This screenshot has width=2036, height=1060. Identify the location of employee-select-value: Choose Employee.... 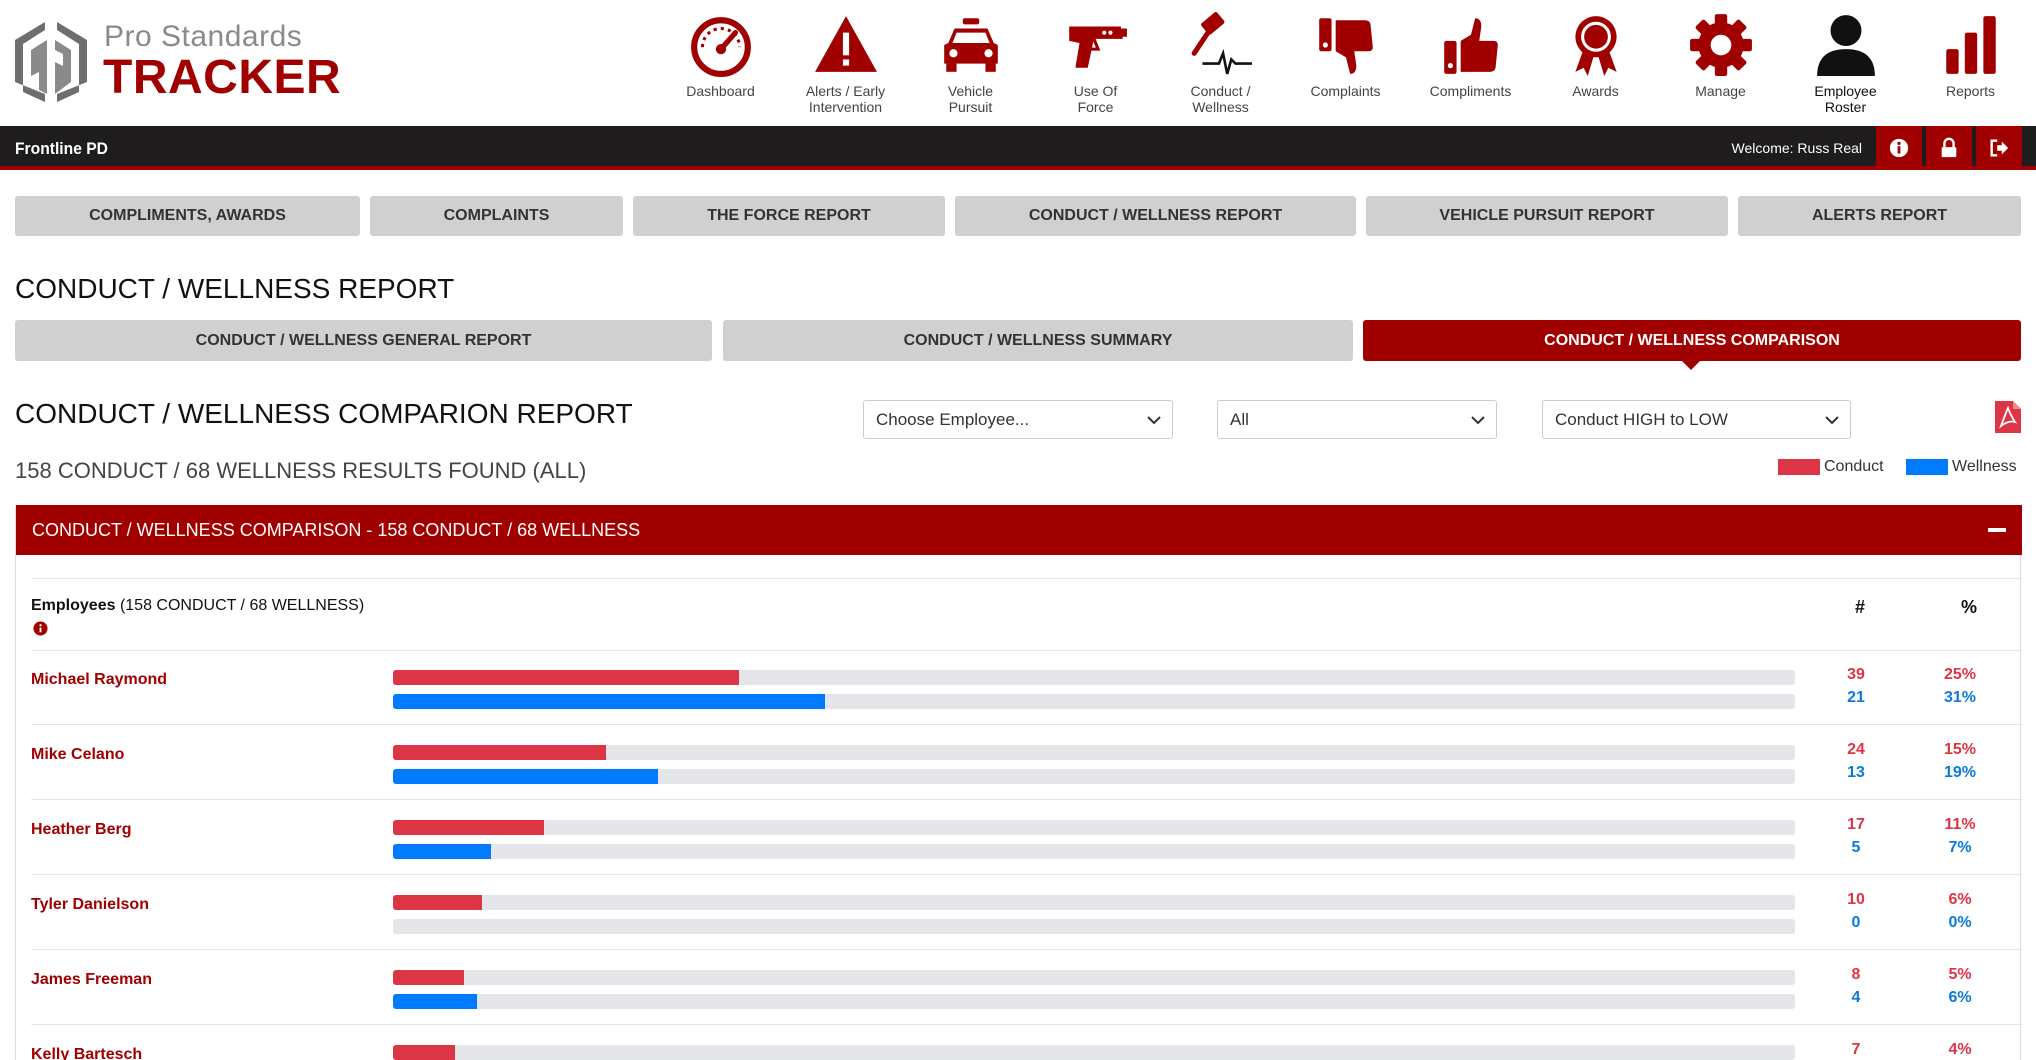
(953, 419).